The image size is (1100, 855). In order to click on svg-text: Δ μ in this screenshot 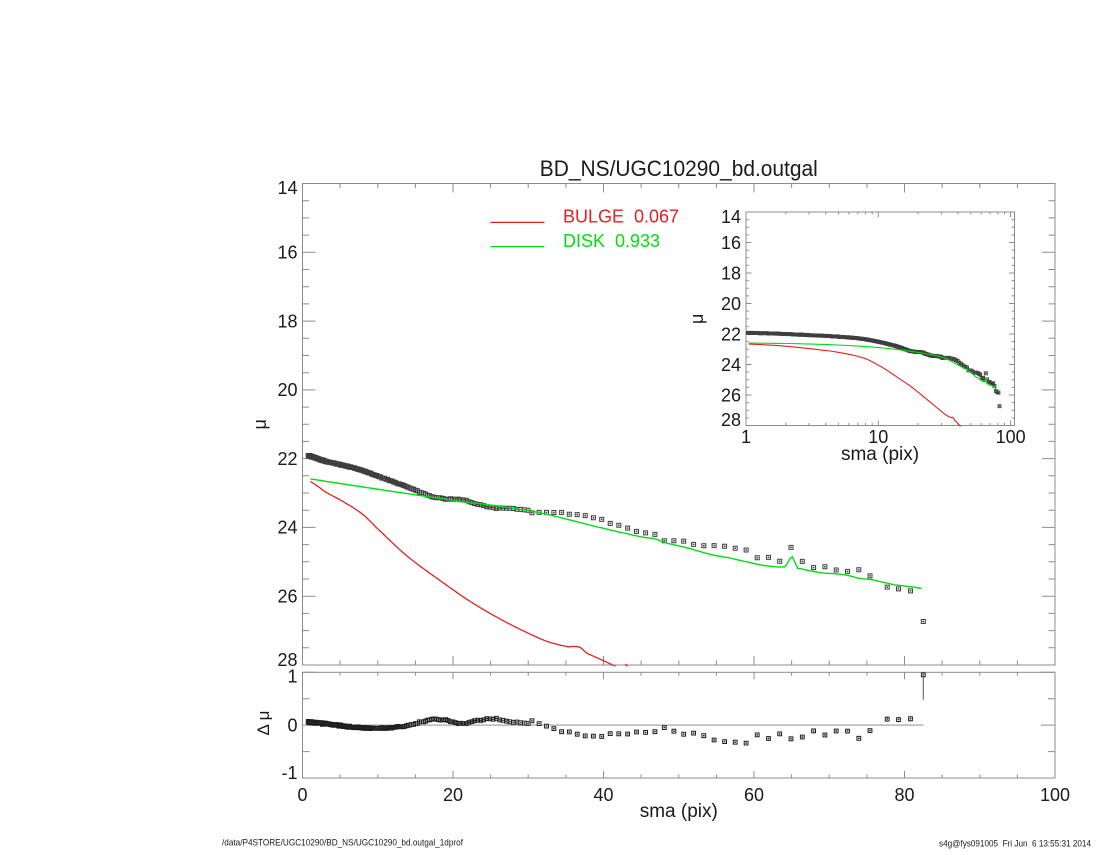, I will do `click(263, 723)`.